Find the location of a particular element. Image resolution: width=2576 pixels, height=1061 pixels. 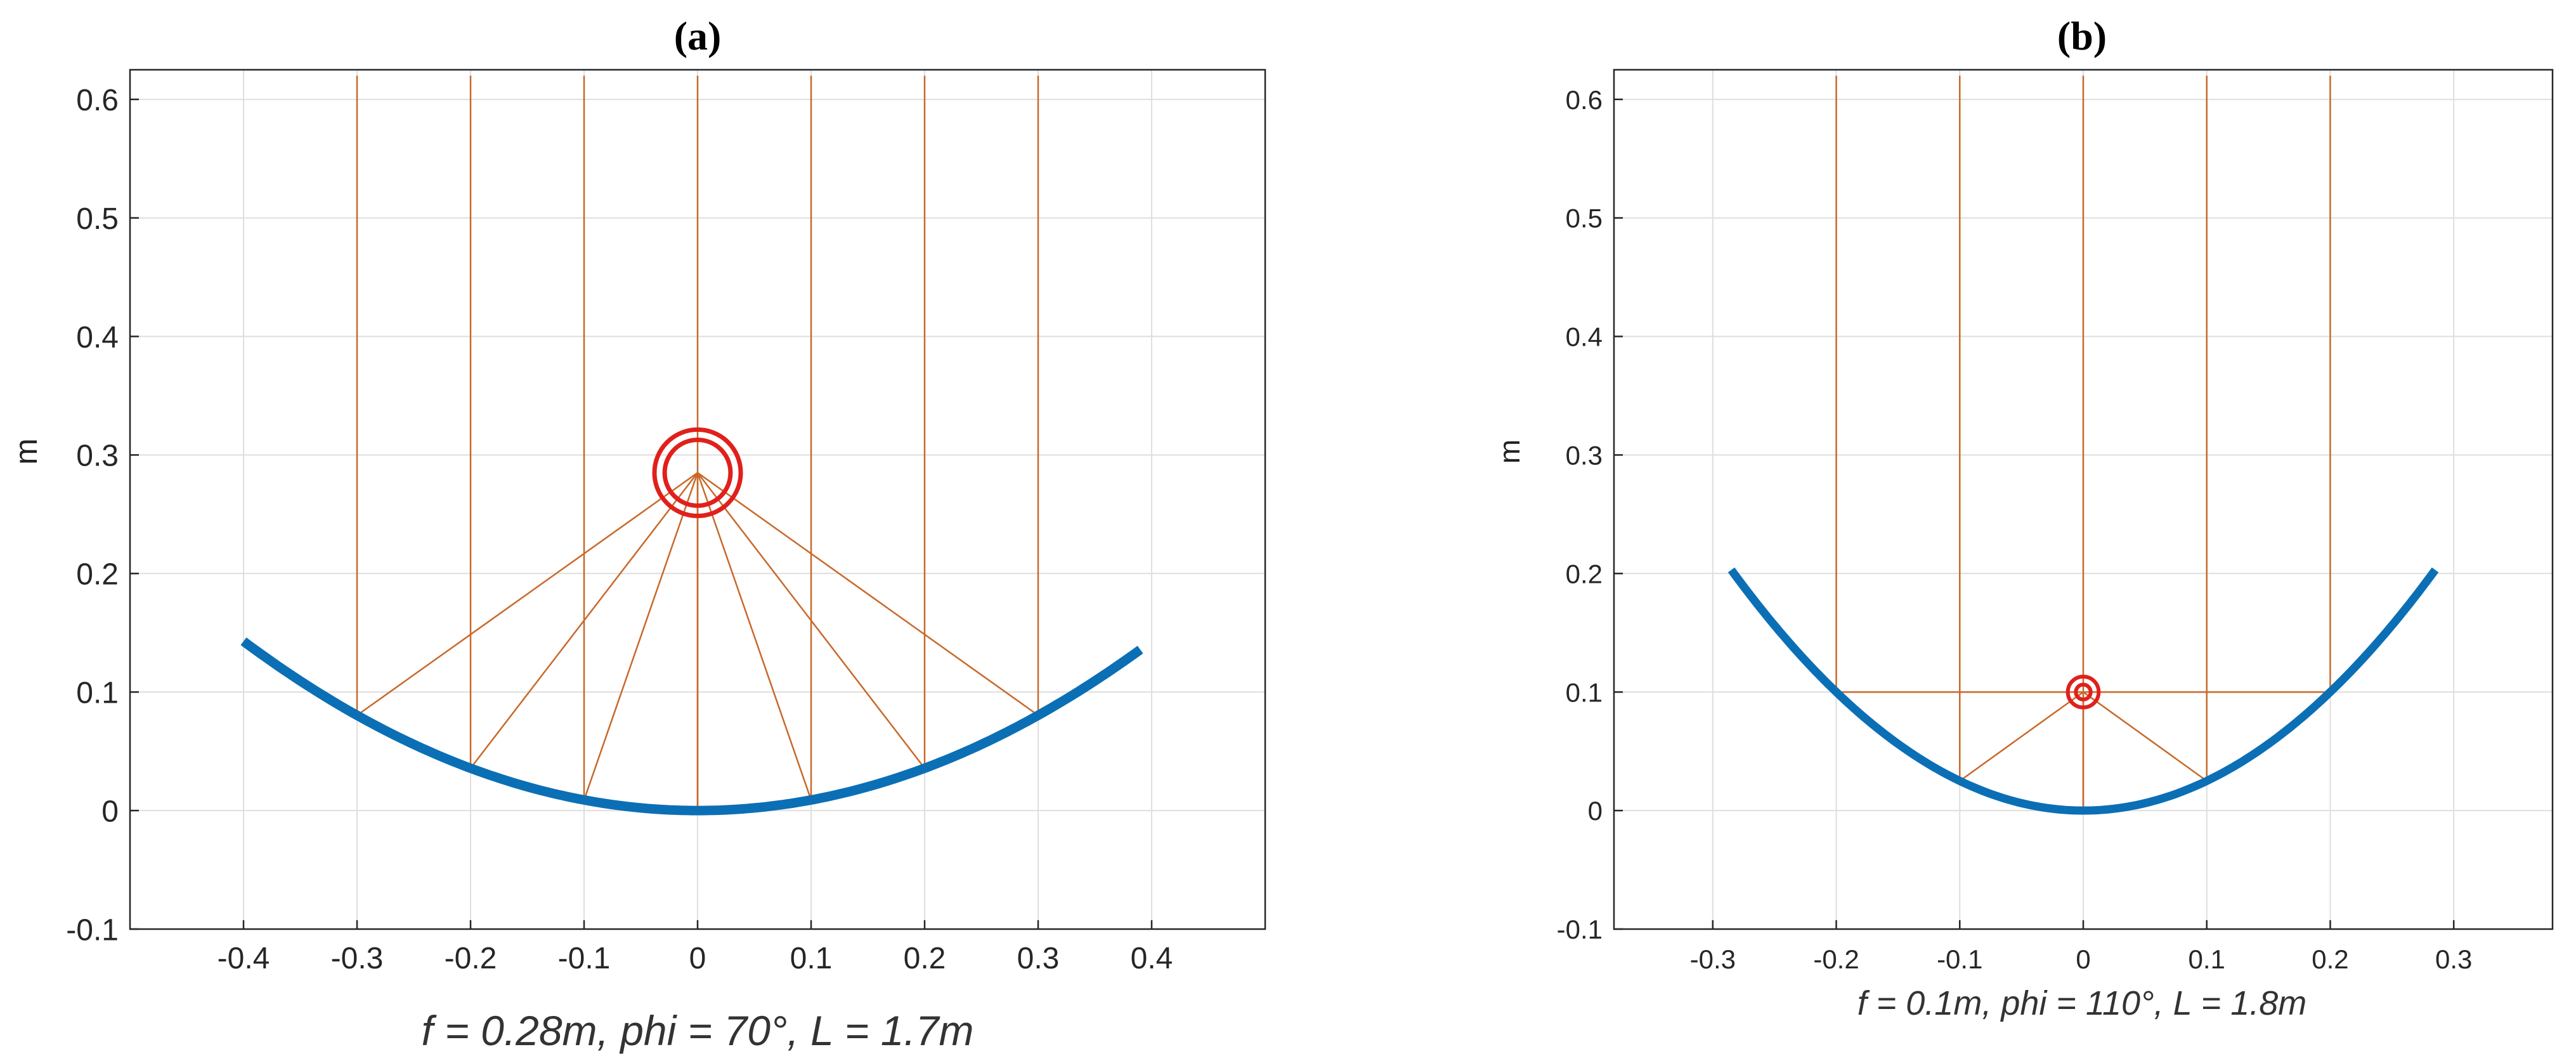

receiver-outer-b is located at coordinates (2083, 692).